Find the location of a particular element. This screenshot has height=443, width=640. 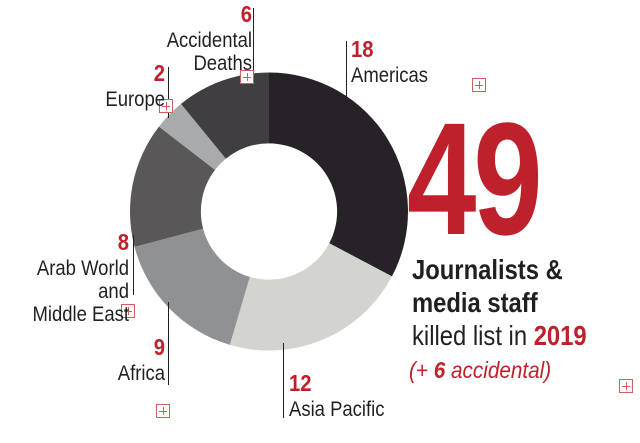

donut-segment-arab-world-and-middle-east is located at coordinates (173, 186).